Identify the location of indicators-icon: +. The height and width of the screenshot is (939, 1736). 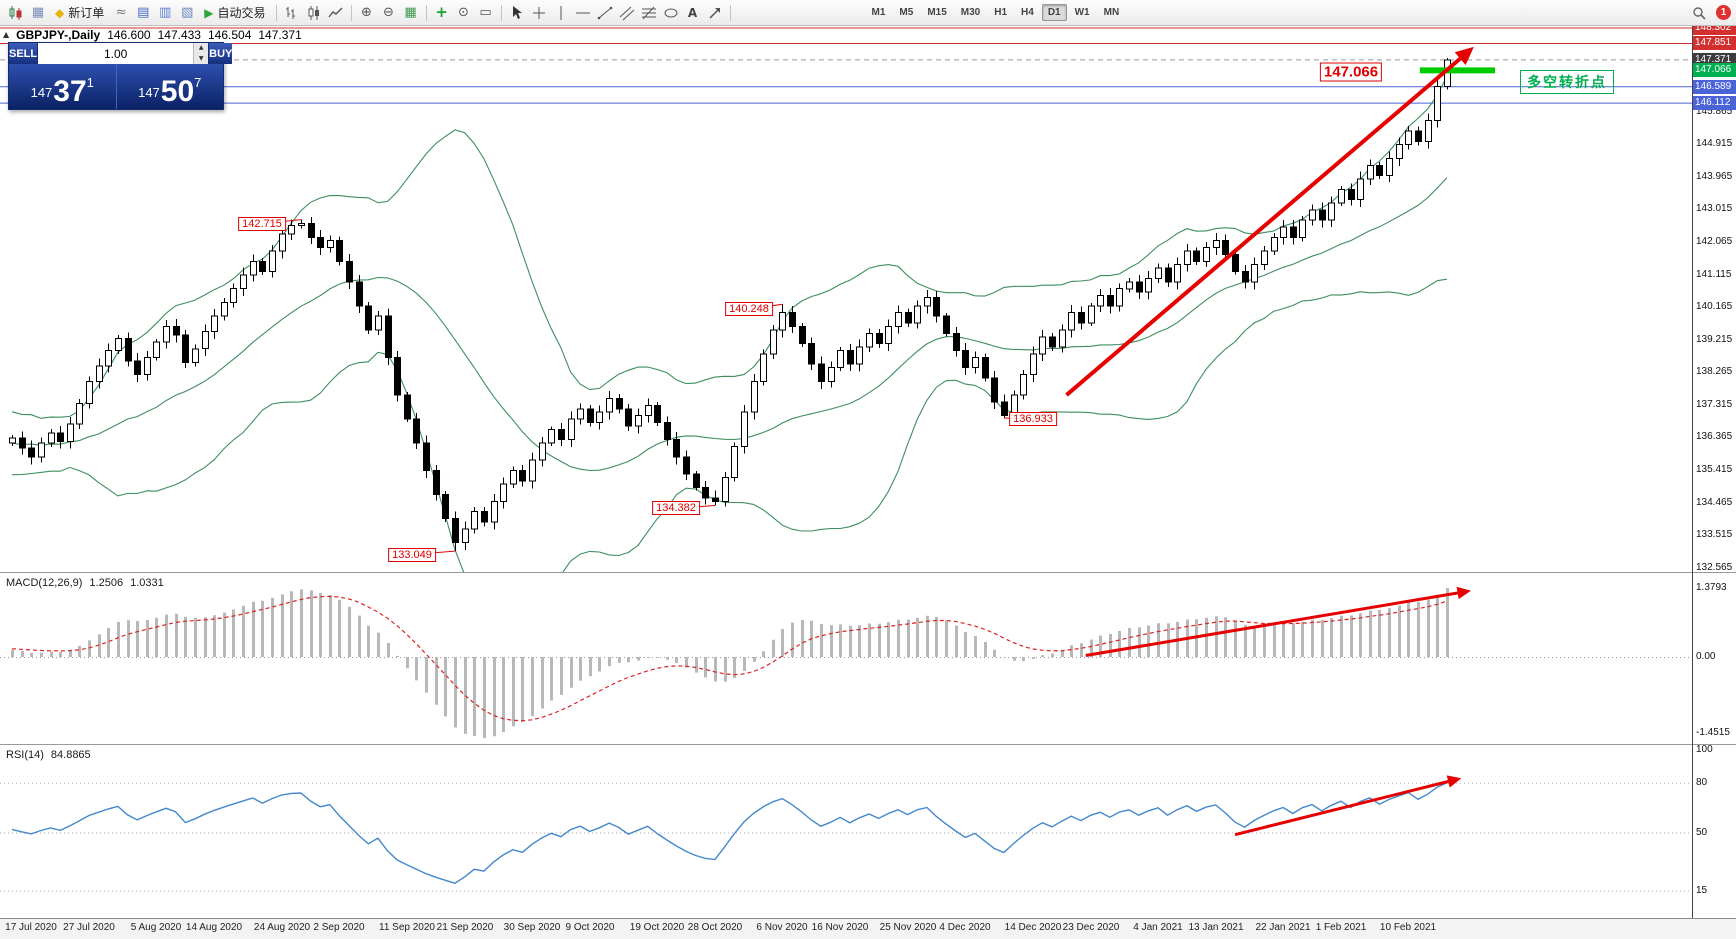
(441, 12).